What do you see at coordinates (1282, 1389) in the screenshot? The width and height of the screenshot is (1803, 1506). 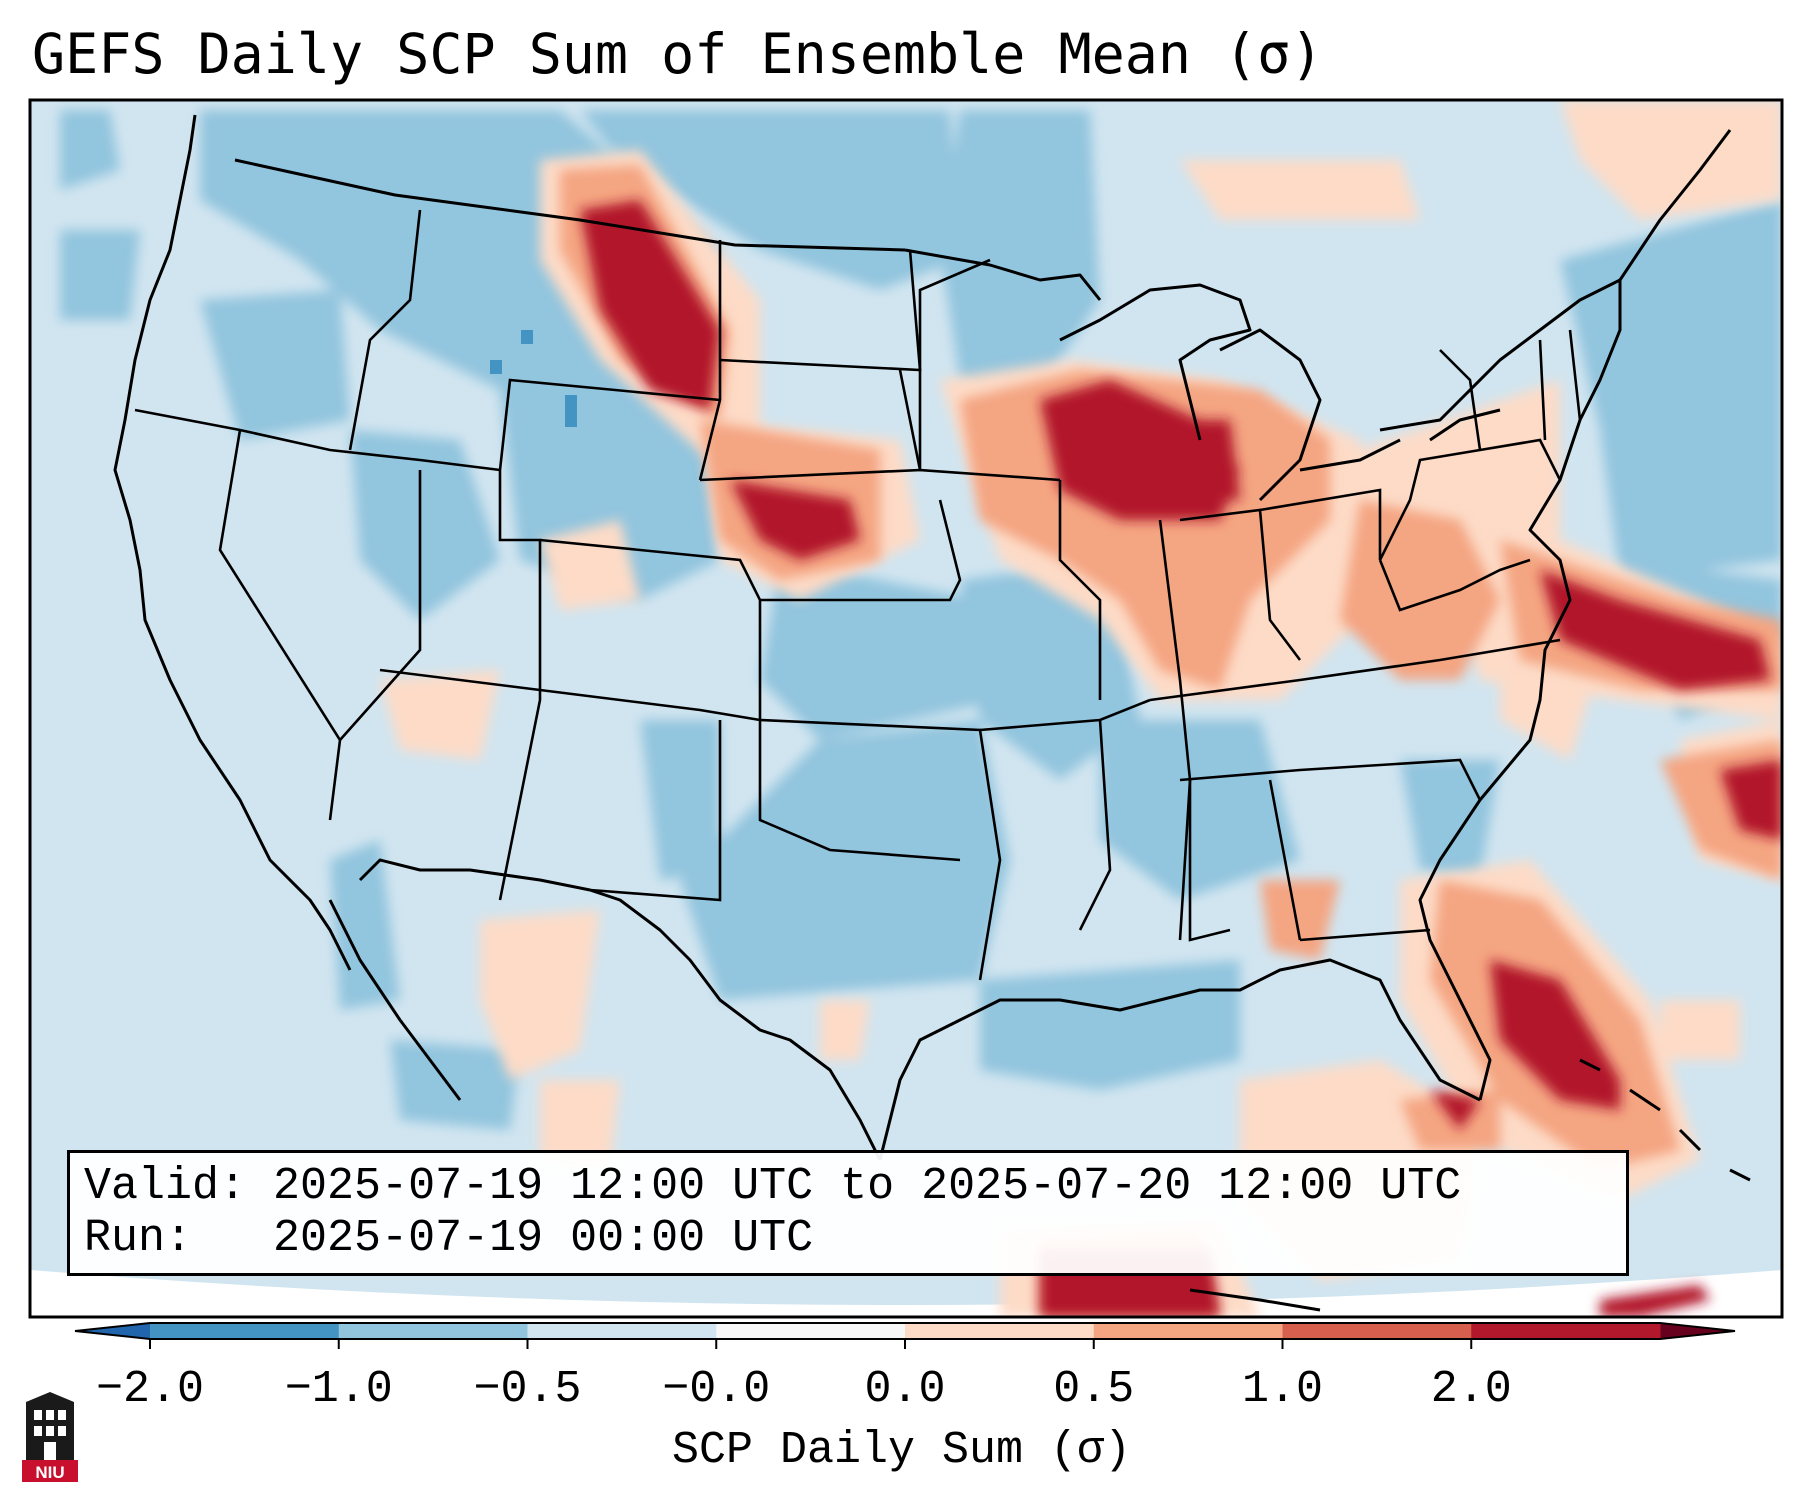 I see `colorbar-tick-label: 1.0` at bounding box center [1282, 1389].